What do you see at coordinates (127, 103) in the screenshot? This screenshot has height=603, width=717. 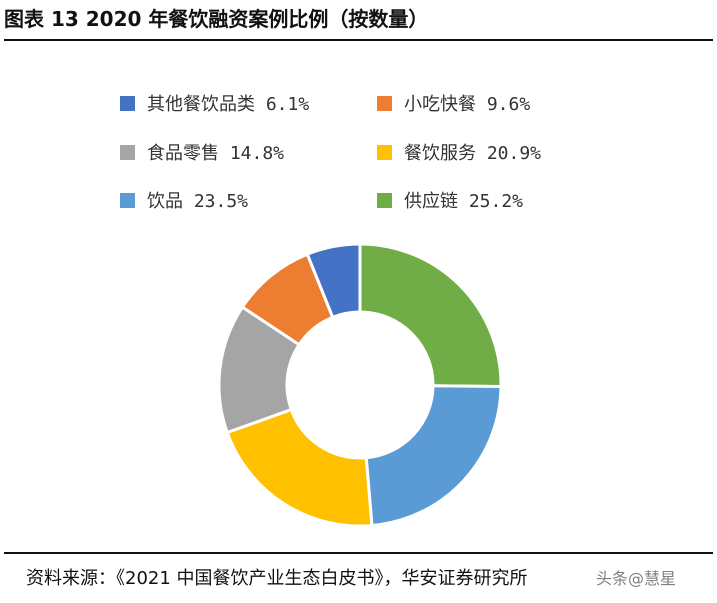 I see `legend-swatch-other` at bounding box center [127, 103].